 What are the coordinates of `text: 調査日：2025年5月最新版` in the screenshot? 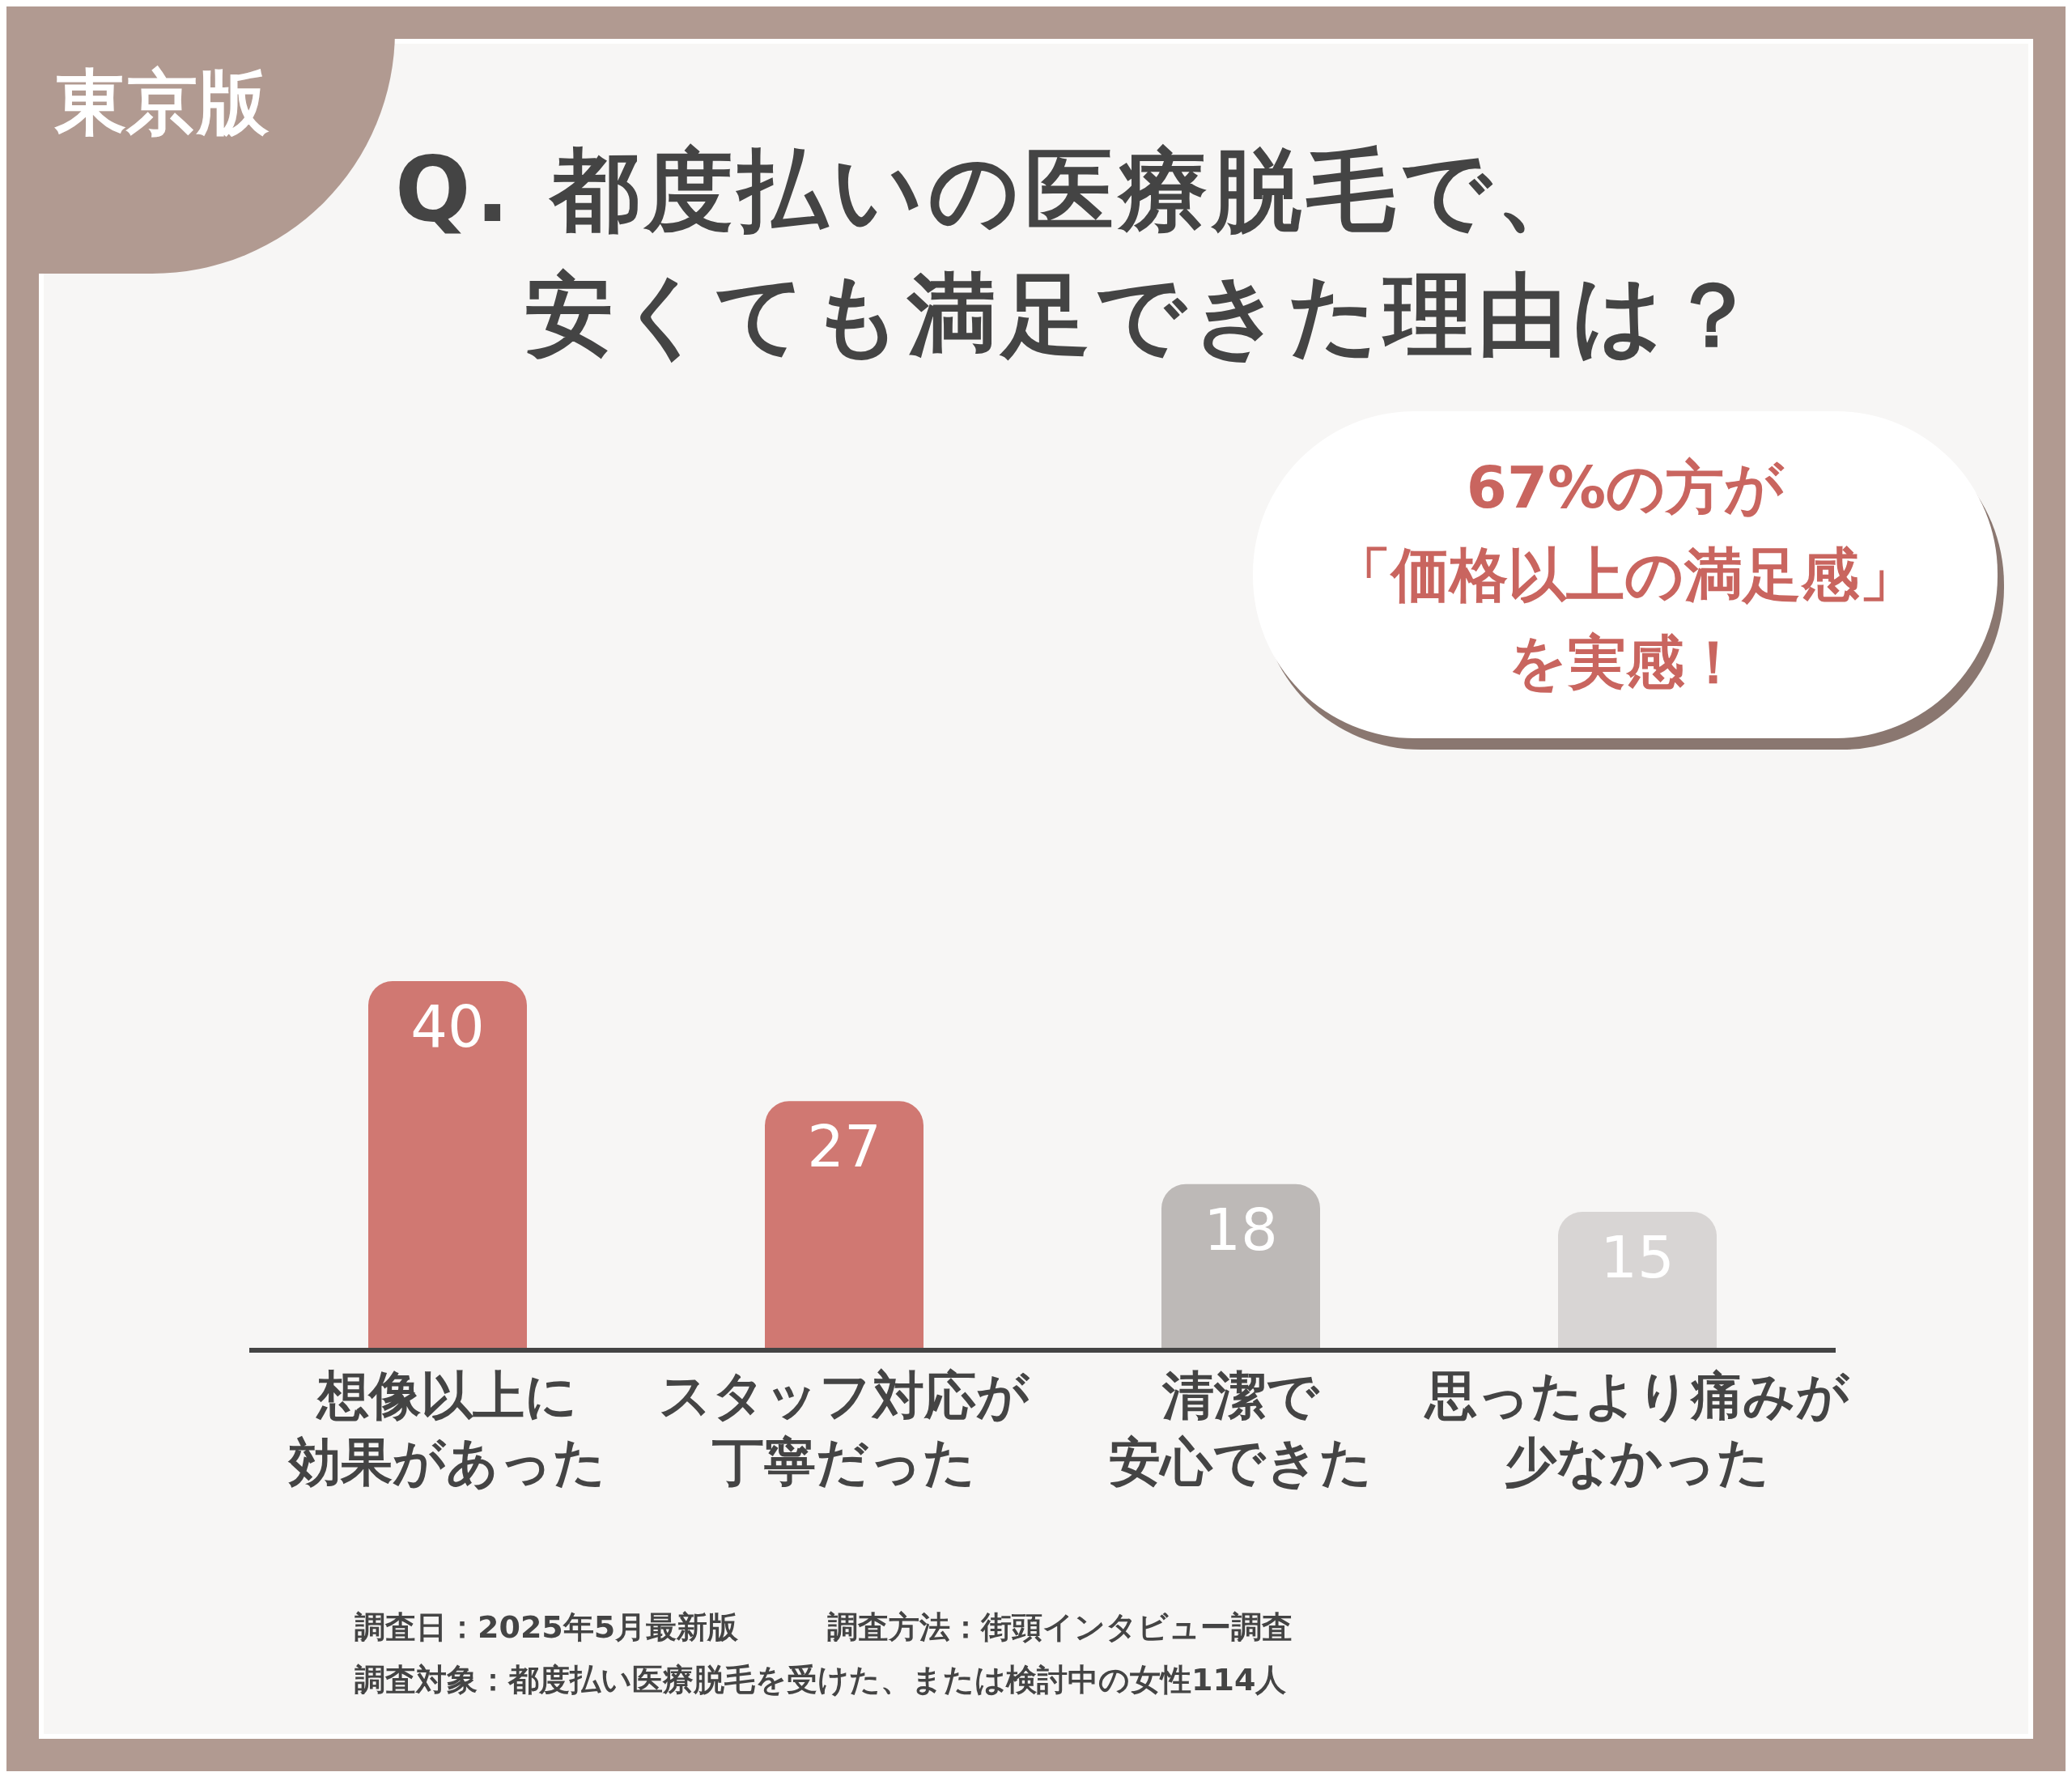 It's located at (547, 1627).